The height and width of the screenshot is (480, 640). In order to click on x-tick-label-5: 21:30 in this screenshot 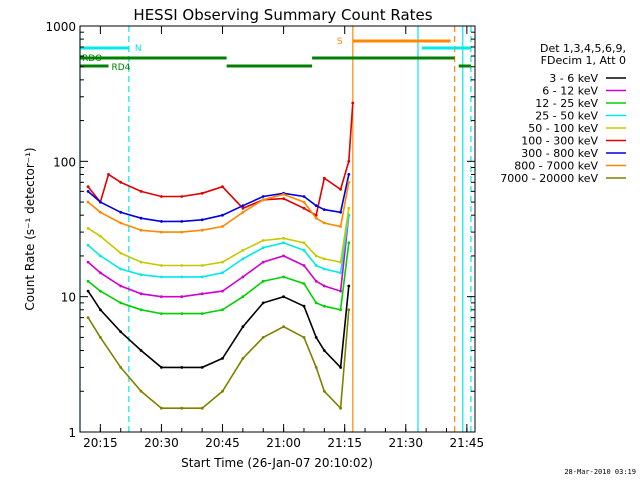, I will do `click(405, 443)`.